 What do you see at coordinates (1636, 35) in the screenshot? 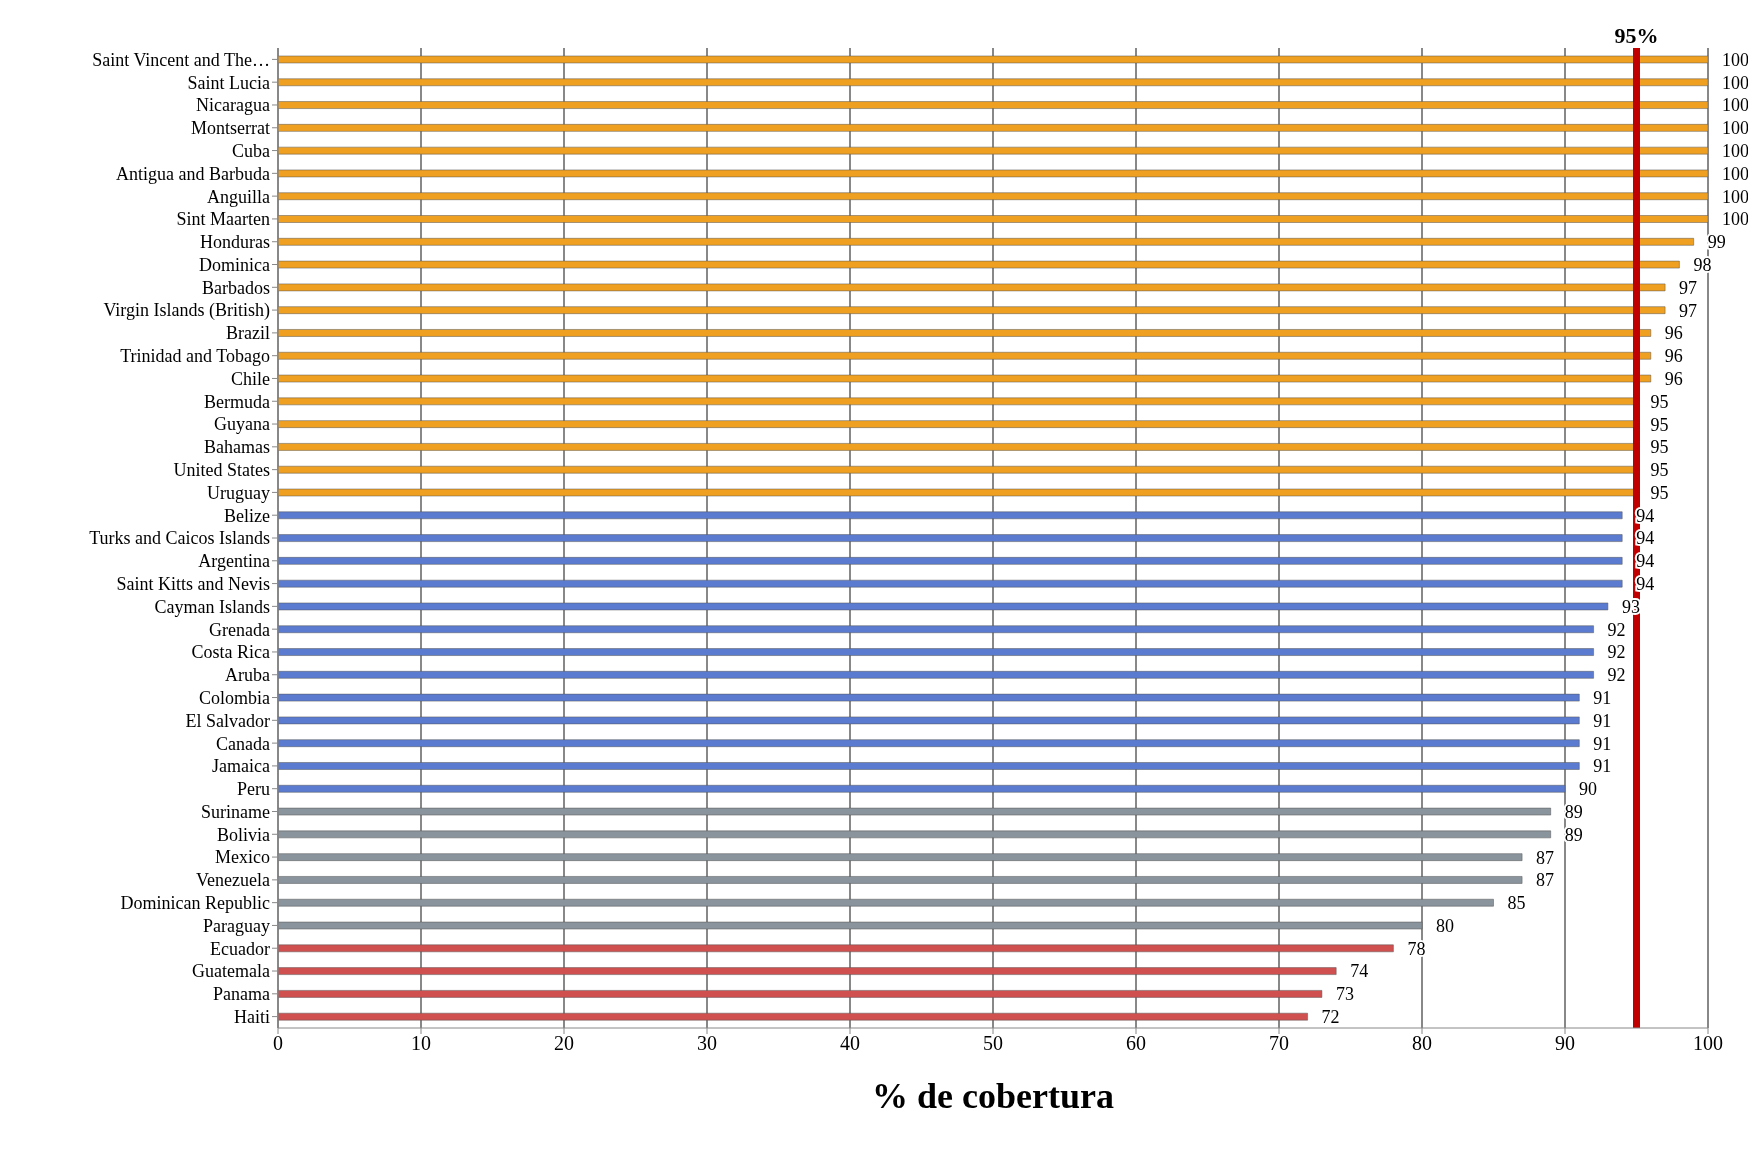
I see `ref-line-label: 95%` at bounding box center [1636, 35].